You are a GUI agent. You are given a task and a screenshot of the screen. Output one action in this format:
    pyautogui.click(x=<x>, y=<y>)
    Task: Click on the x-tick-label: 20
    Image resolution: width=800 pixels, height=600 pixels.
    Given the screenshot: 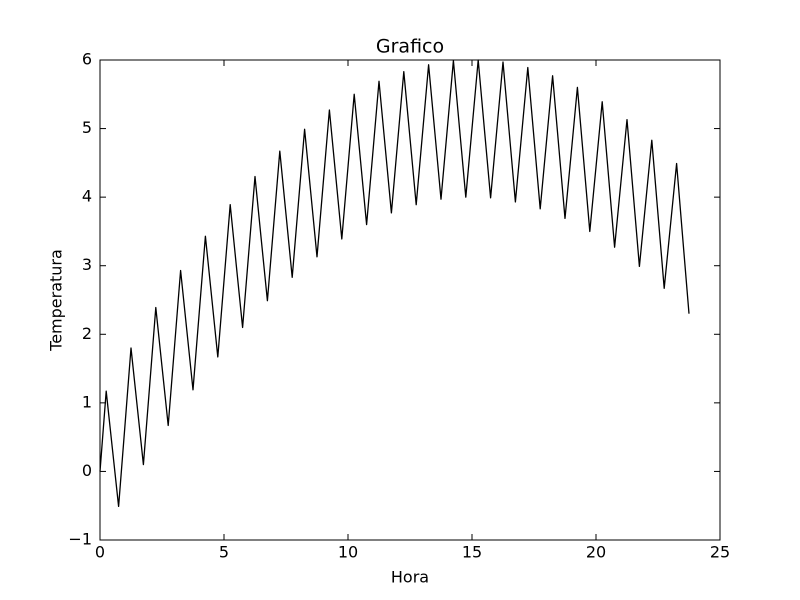 What is the action you would take?
    pyautogui.click(x=596, y=552)
    